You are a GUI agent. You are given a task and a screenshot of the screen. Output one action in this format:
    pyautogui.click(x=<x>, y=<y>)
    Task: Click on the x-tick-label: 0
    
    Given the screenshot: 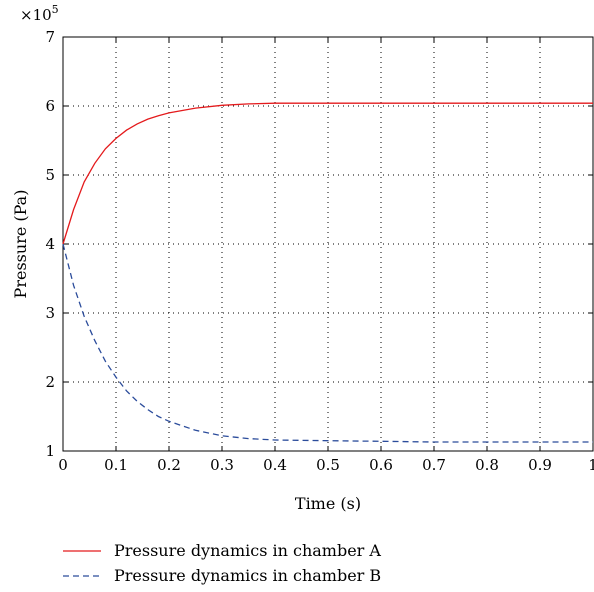 What is the action you would take?
    pyautogui.click(x=63, y=465)
    